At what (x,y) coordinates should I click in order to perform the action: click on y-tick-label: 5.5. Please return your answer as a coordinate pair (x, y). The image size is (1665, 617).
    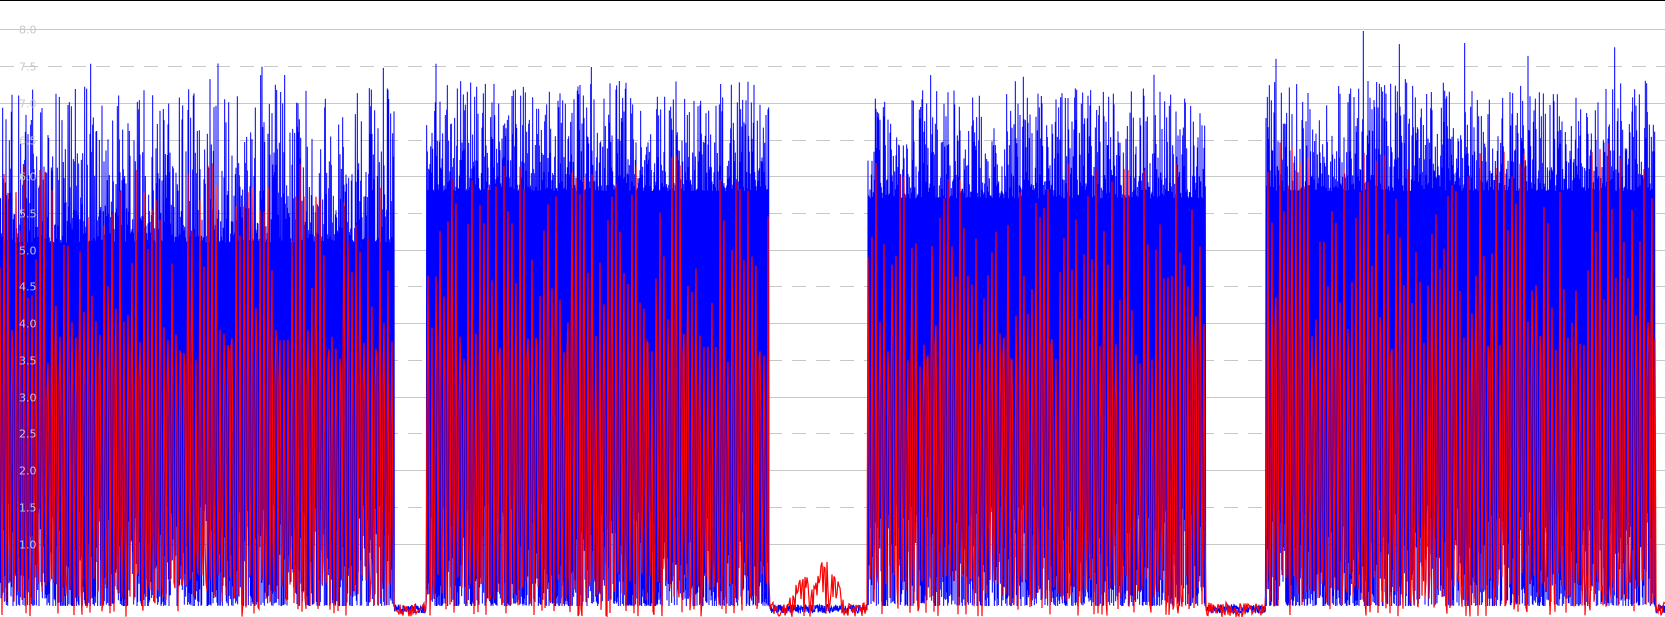
    Looking at the image, I should click on (28, 214).